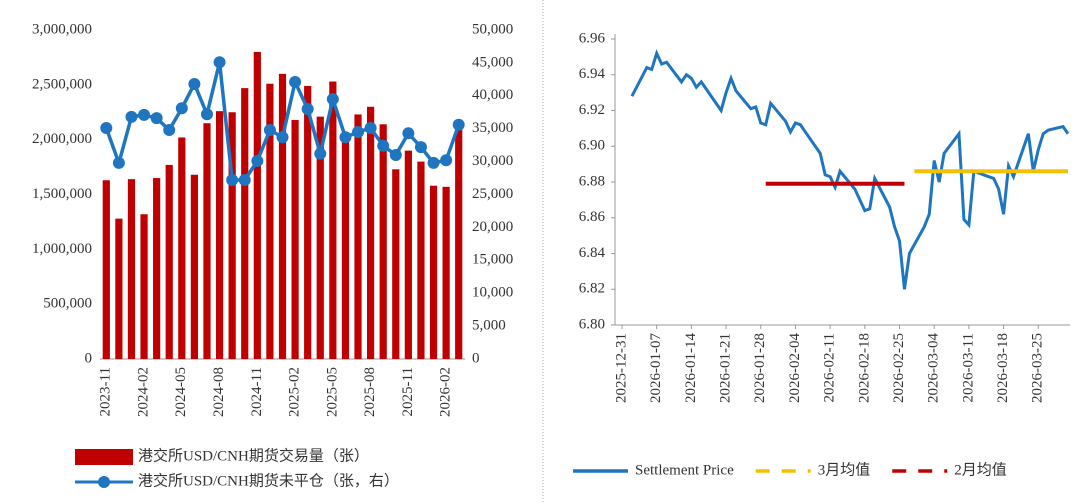  What do you see at coordinates (656, 368) in the screenshot?
I see `x-tick-label: 2026-01-07` at bounding box center [656, 368].